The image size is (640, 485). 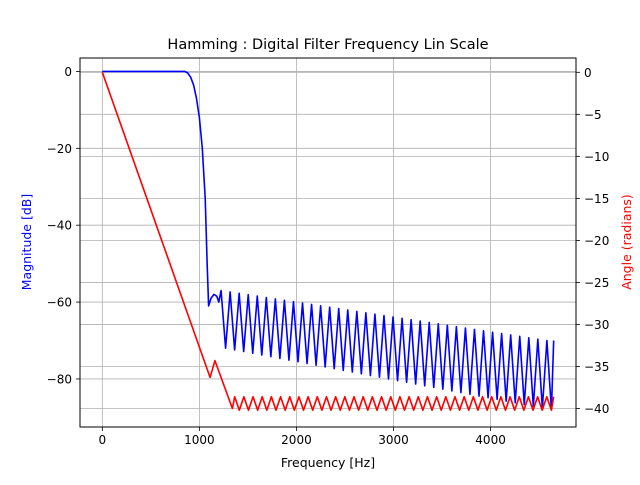 I want to click on y-tick-label-left: −40, so click(x=59, y=226).